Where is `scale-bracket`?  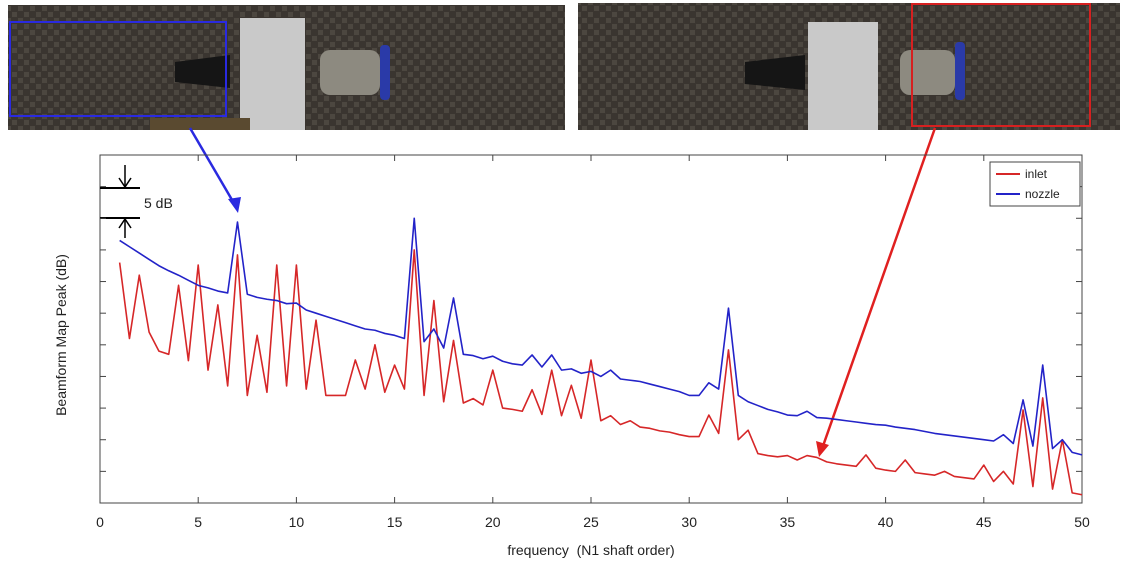 scale-bracket is located at coordinates (120, 201).